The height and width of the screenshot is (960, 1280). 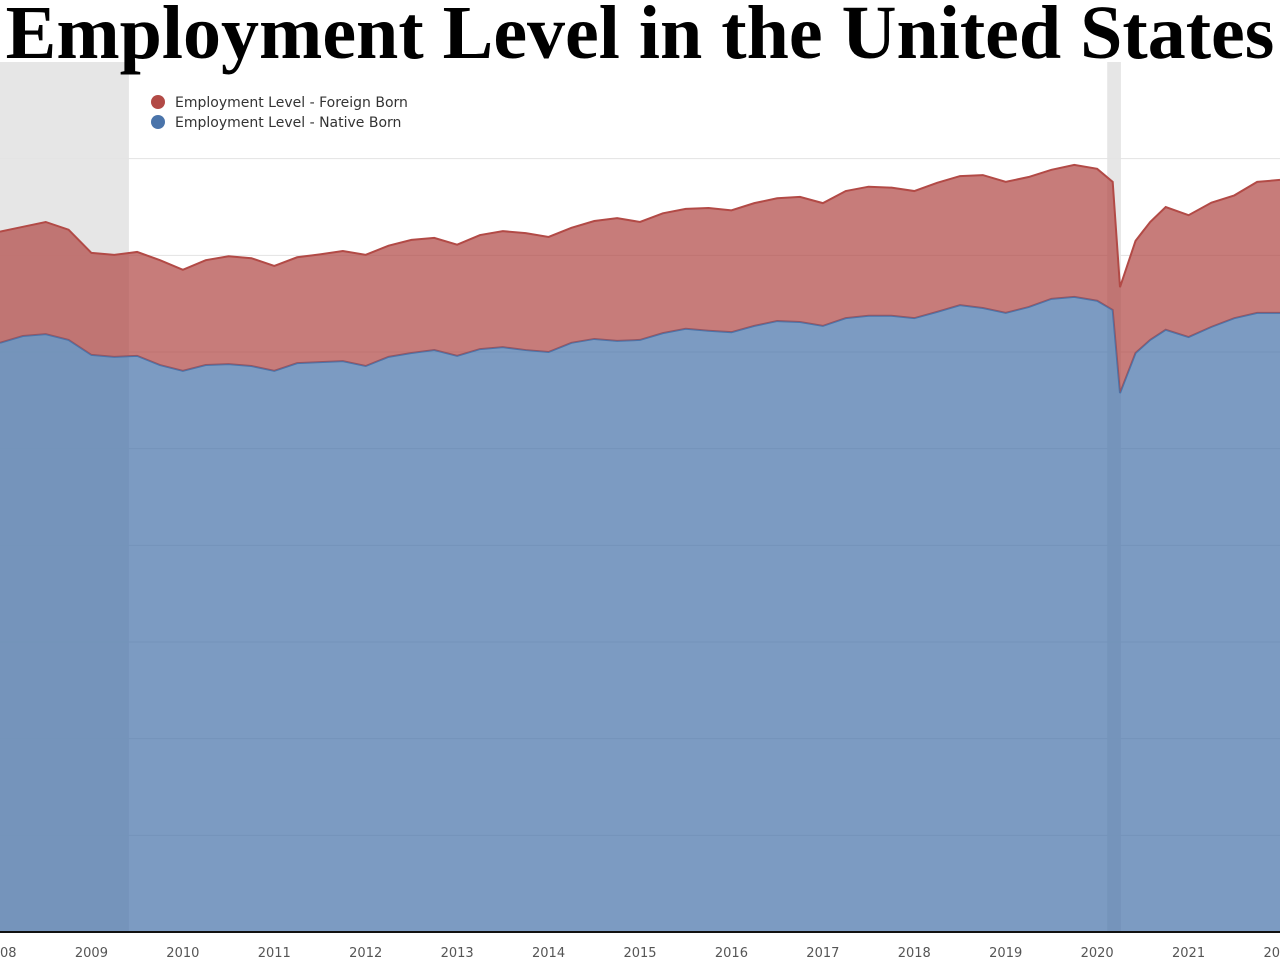 What do you see at coordinates (822, 953) in the screenshot?
I see `x-tick-label: 2017` at bounding box center [822, 953].